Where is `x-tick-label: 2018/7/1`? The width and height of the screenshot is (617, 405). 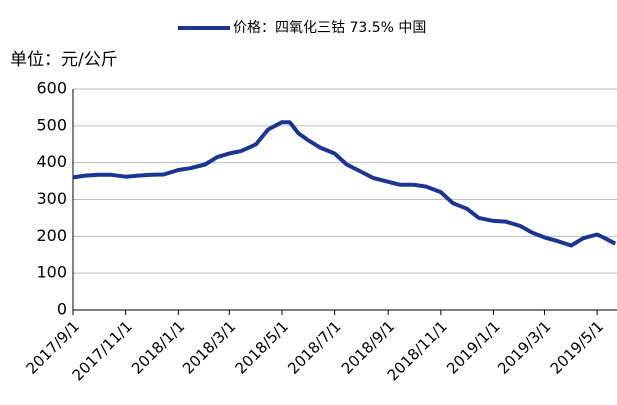
x-tick-label: 2018/7/1 is located at coordinates (314, 347).